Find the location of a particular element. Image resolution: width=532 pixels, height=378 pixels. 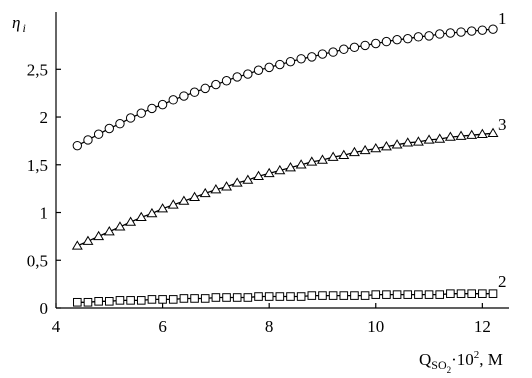

y-ticks: 0 0,5 1 1,5 2 2,5 is located at coordinates (44, 189).